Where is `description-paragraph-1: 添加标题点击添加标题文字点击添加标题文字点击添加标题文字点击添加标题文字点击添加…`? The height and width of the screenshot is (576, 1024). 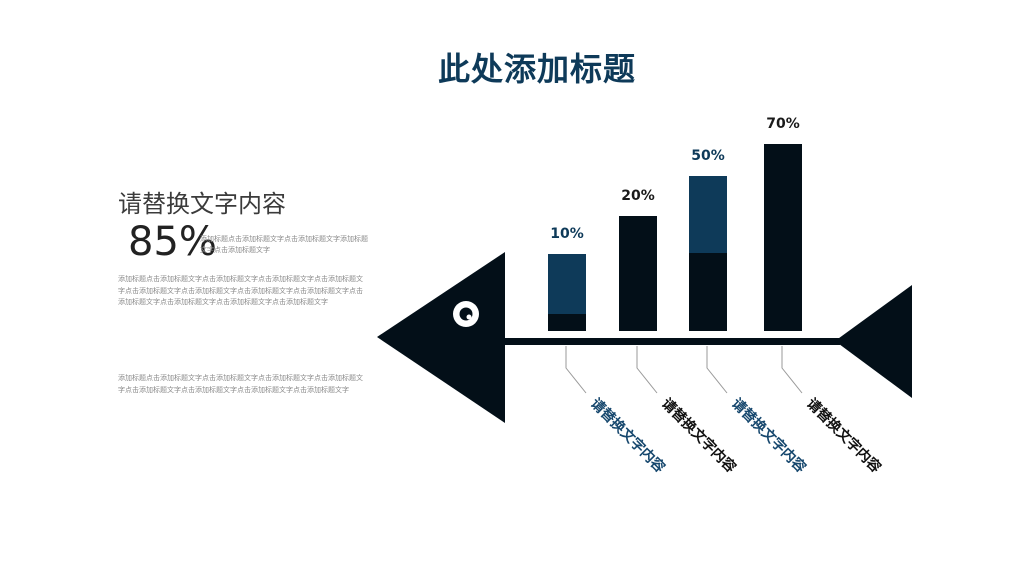 description-paragraph-1: 添加标题点击添加标题文字点击添加标题文字点击添加标题文字点击添加标题文字点击添加… is located at coordinates (240, 290).